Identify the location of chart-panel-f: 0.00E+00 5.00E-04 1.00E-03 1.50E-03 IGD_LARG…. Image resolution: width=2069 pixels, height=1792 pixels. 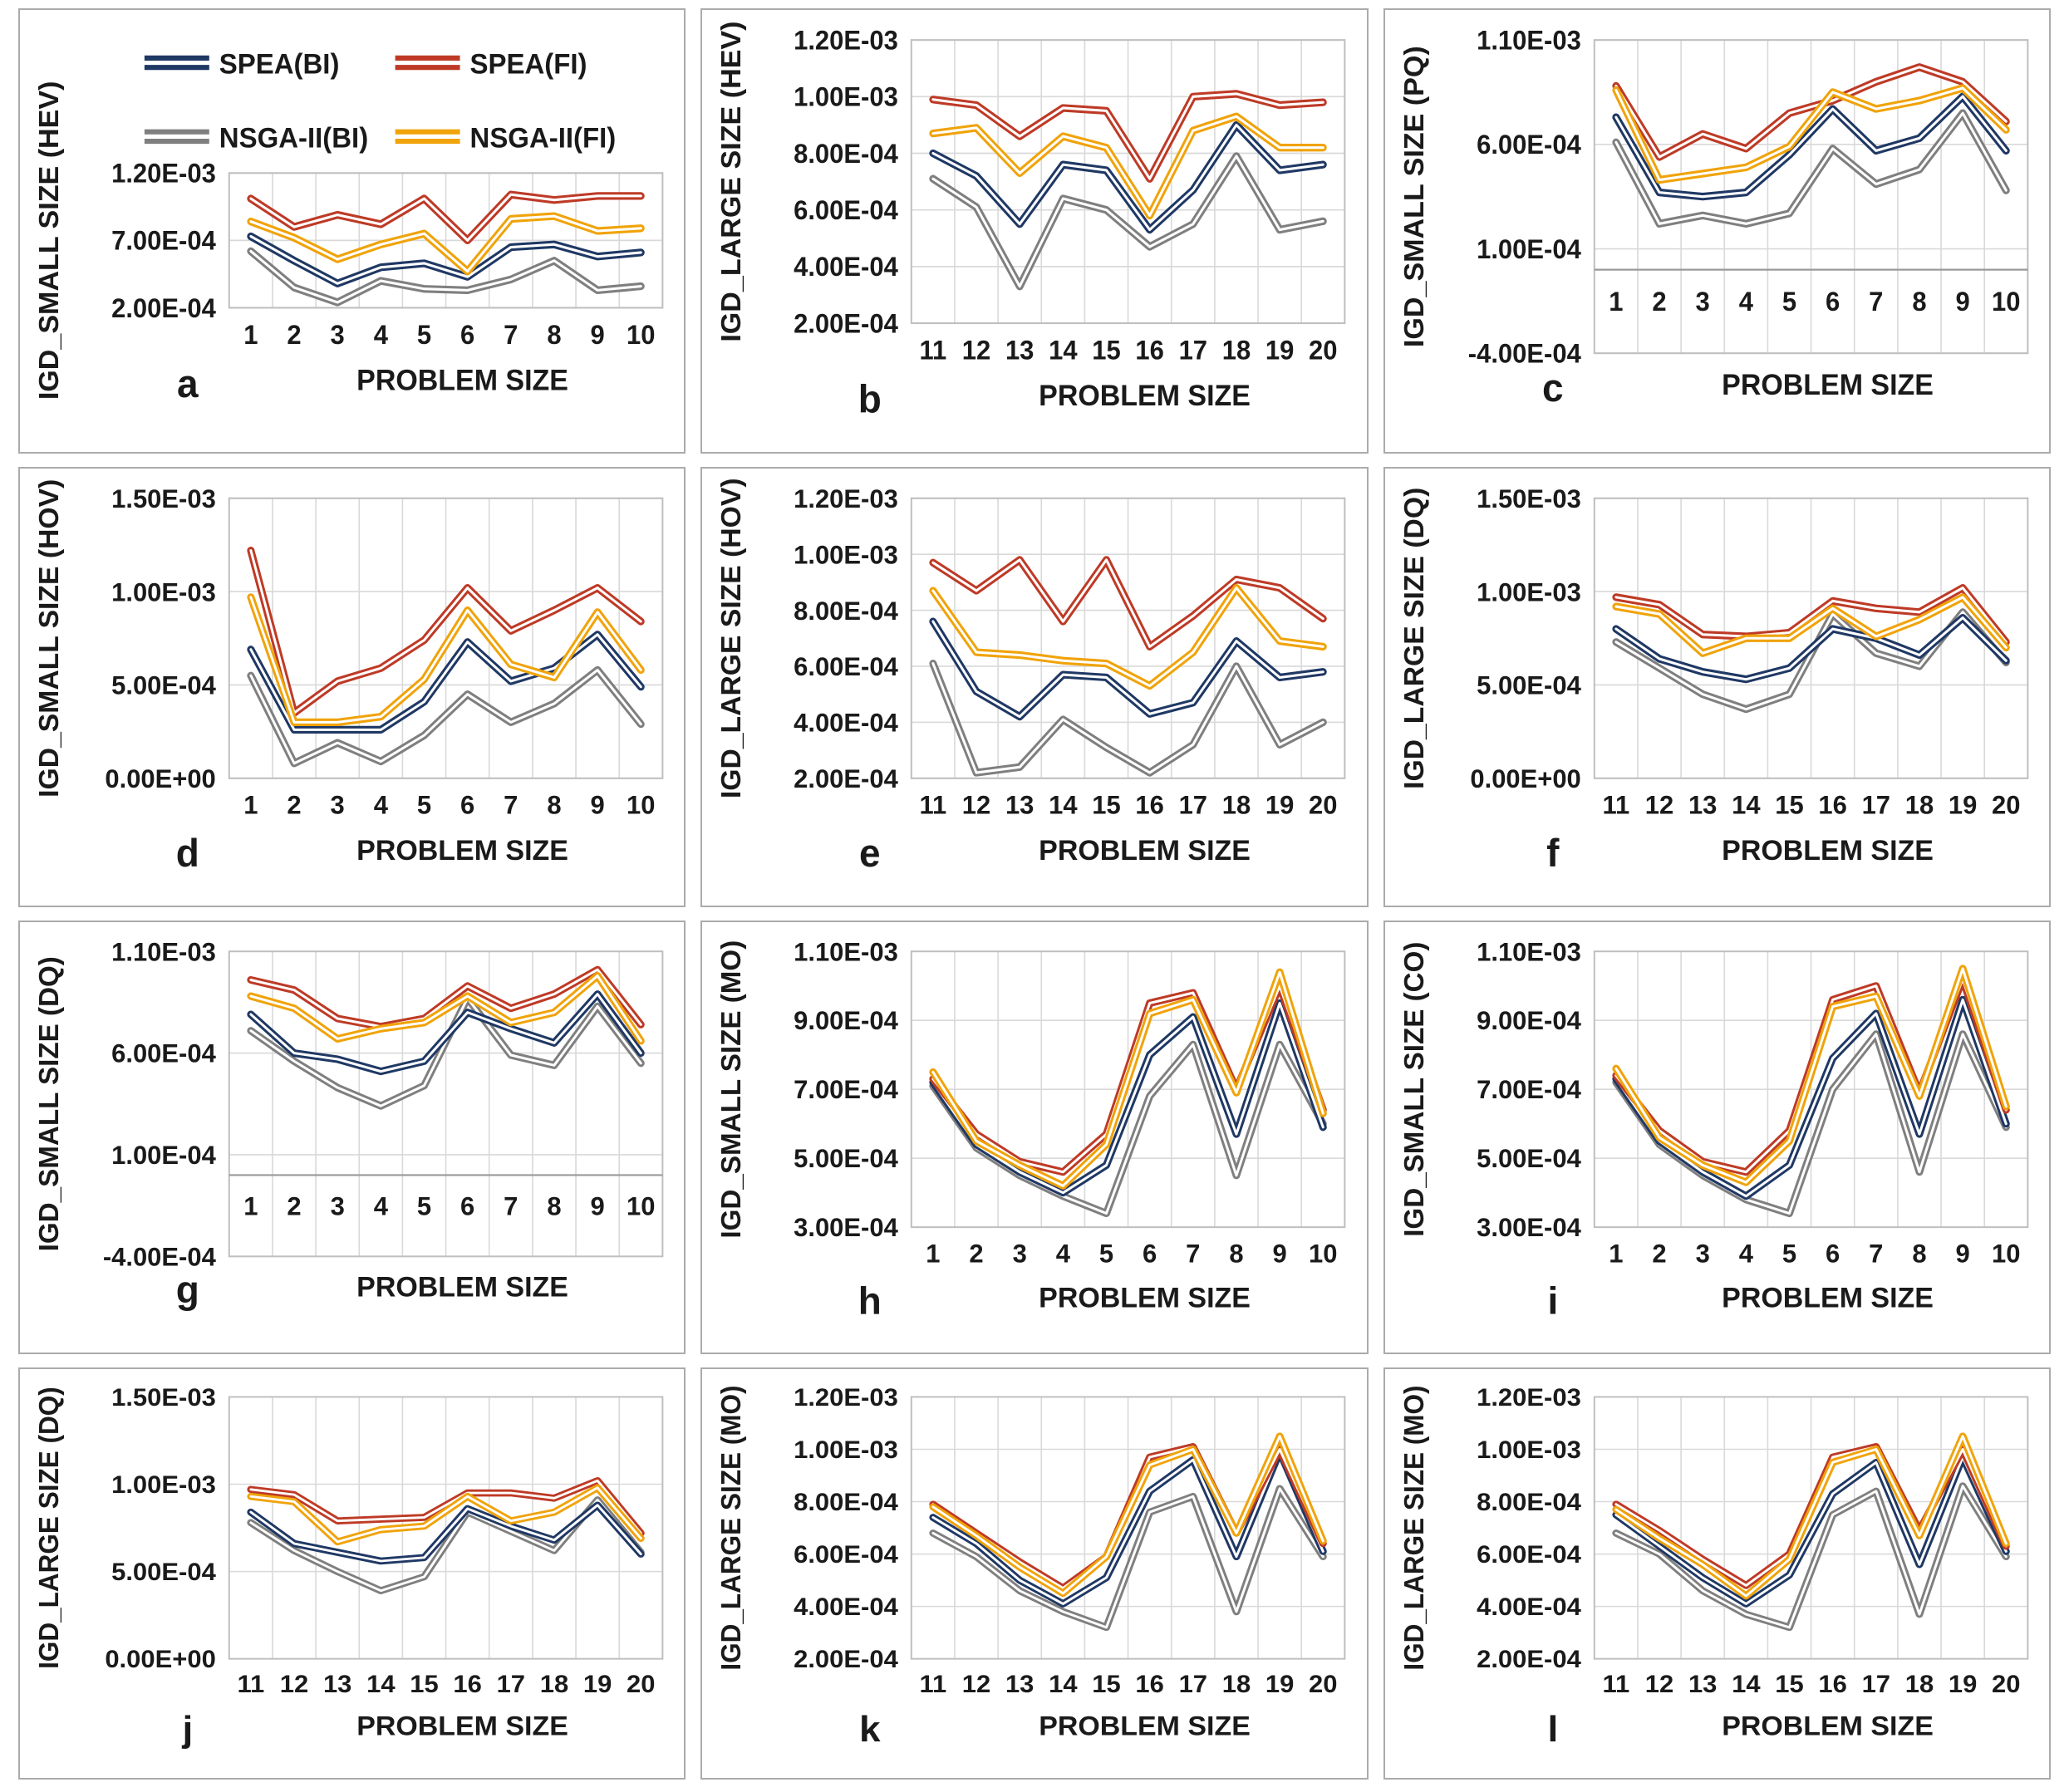
(1717, 687).